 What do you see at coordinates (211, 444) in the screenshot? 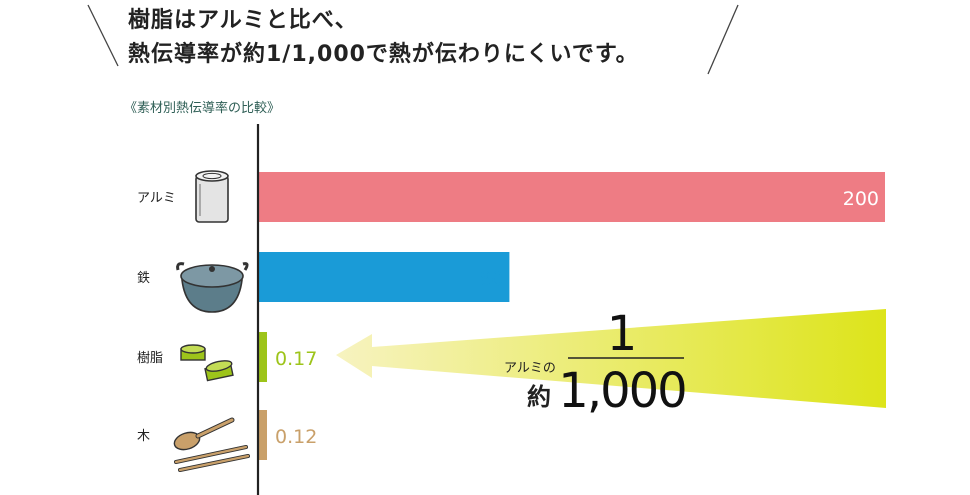
I see `wooden-spoon-chopsticks-icon` at bounding box center [211, 444].